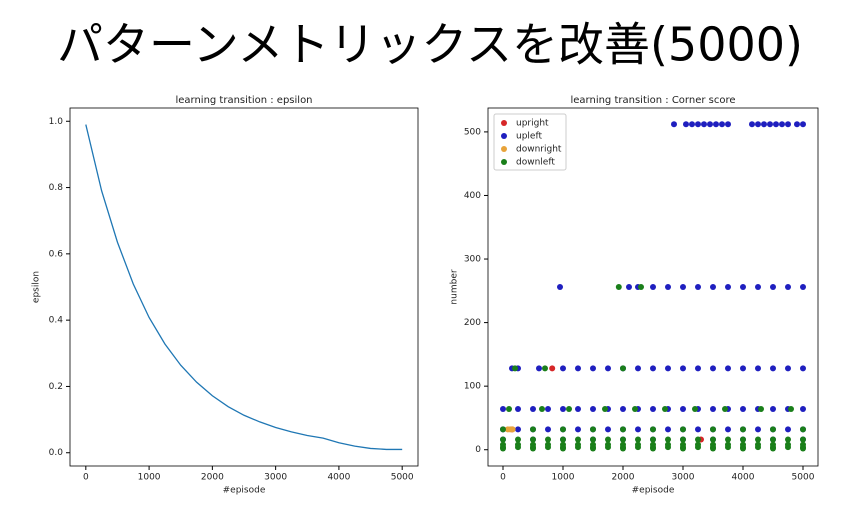 The height and width of the screenshot is (516, 860). I want to click on y-tick-label: 300, so click(472, 260).